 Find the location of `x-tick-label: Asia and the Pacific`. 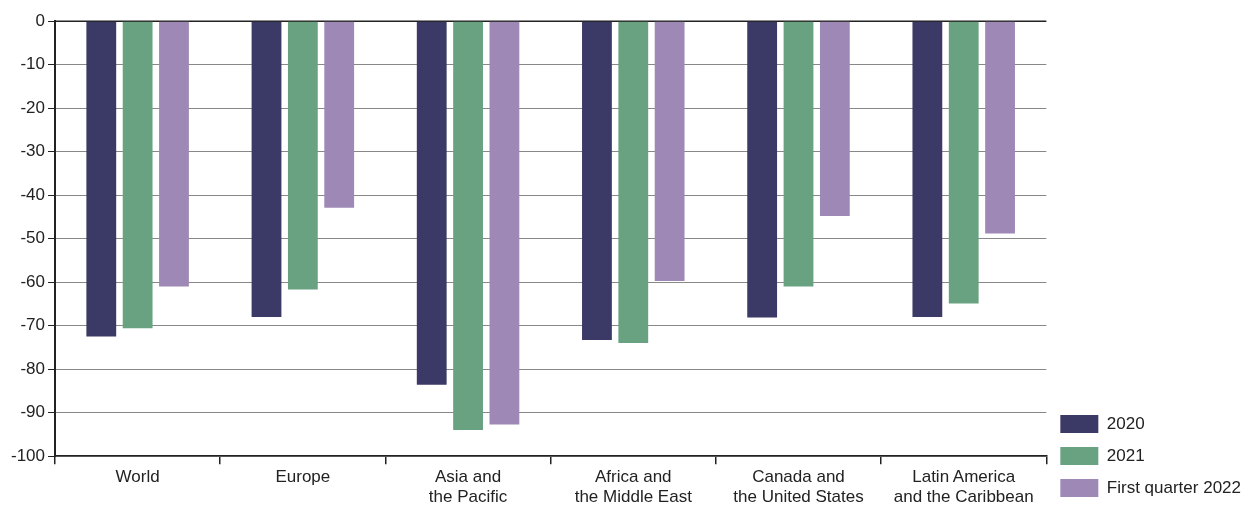

x-tick-label: Asia and the Pacific is located at coordinates (468, 487).